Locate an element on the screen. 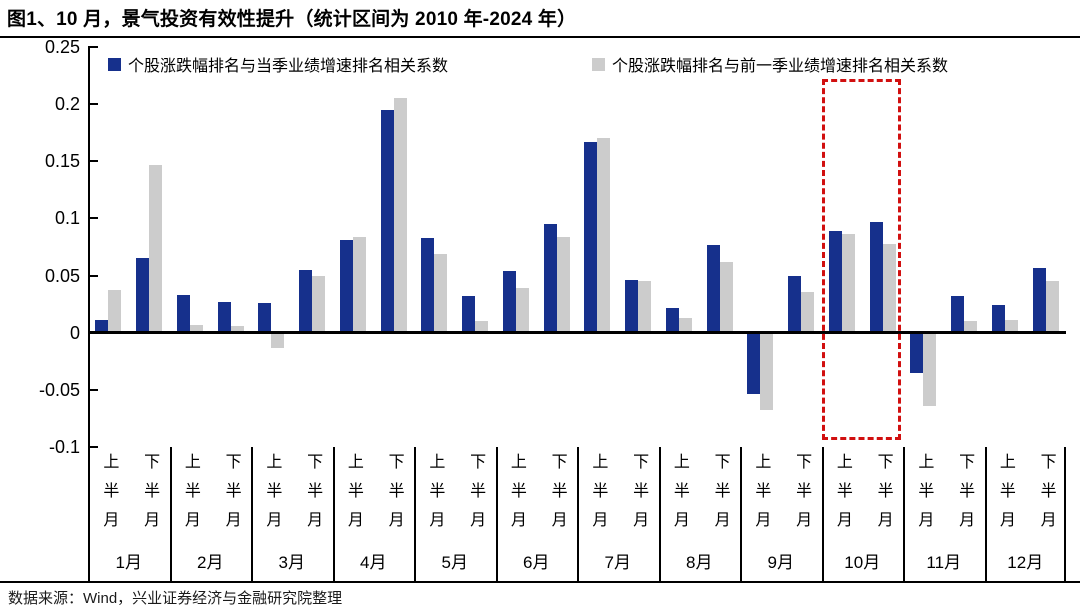  month-label: 7月 is located at coordinates (617, 562).